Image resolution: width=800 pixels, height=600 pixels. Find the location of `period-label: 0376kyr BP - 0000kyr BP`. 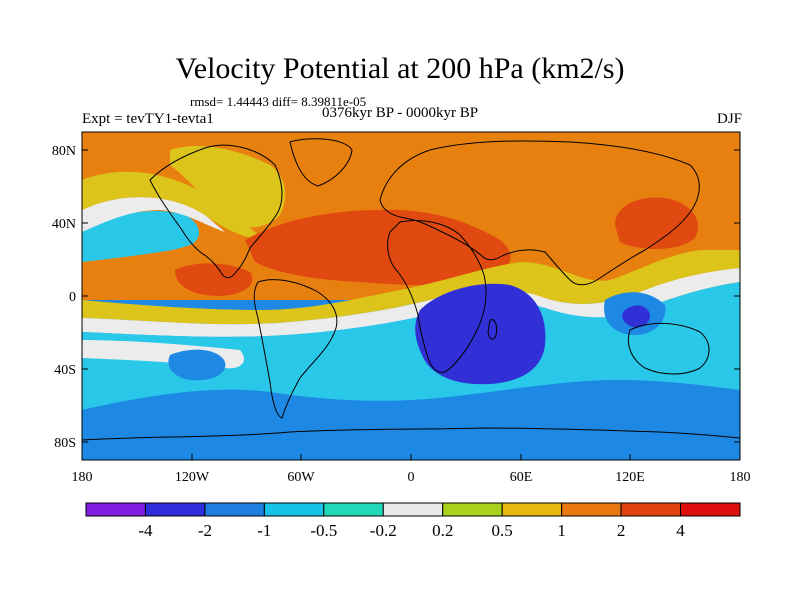

period-label: 0376kyr BP - 0000kyr BP is located at coordinates (400, 113).